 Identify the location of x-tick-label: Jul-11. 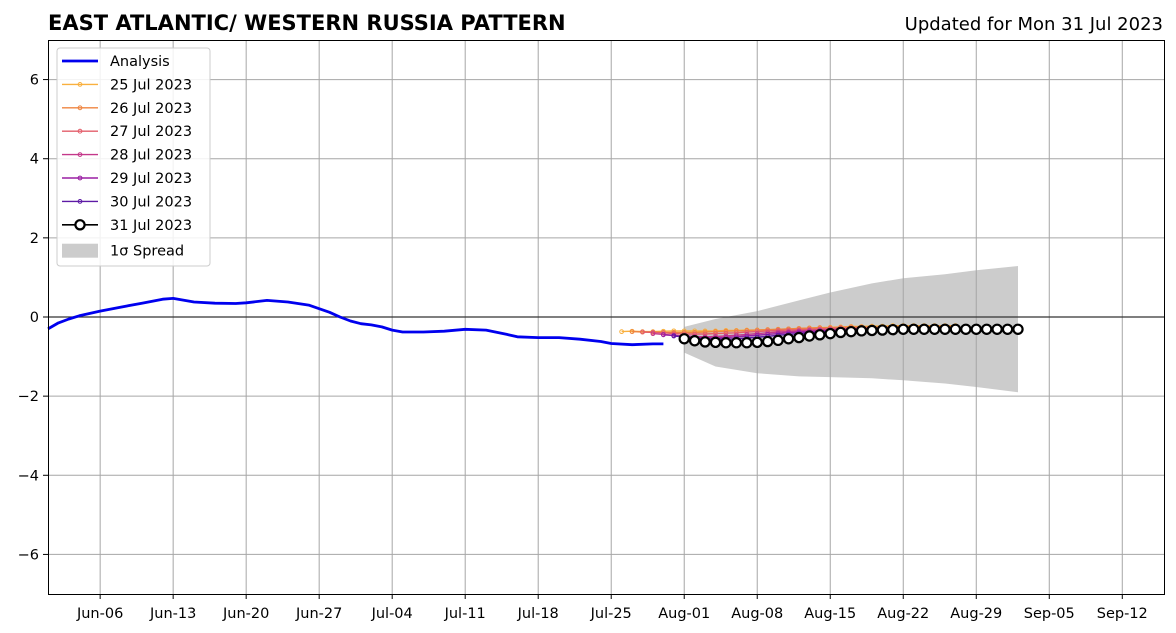
(465, 614).